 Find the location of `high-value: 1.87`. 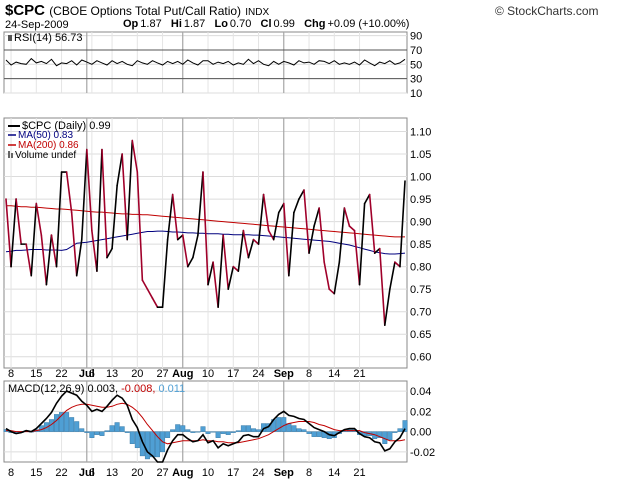

high-value: 1.87 is located at coordinates (194, 24).